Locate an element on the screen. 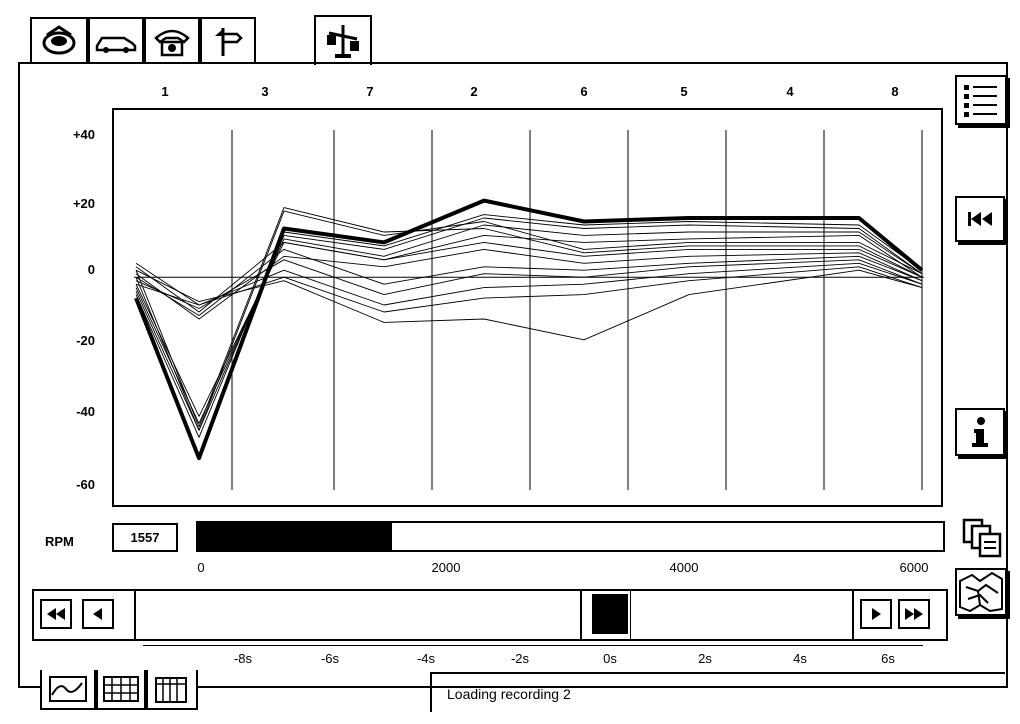  rpm-tick-label: 4000 is located at coordinates (684, 567).